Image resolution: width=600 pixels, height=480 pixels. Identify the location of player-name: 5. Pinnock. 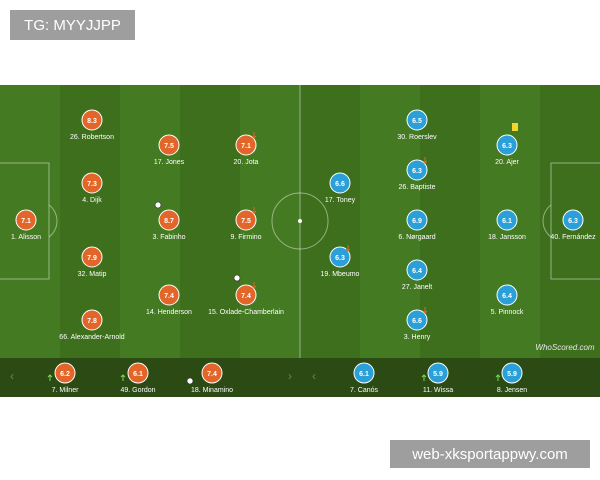
(507, 312).